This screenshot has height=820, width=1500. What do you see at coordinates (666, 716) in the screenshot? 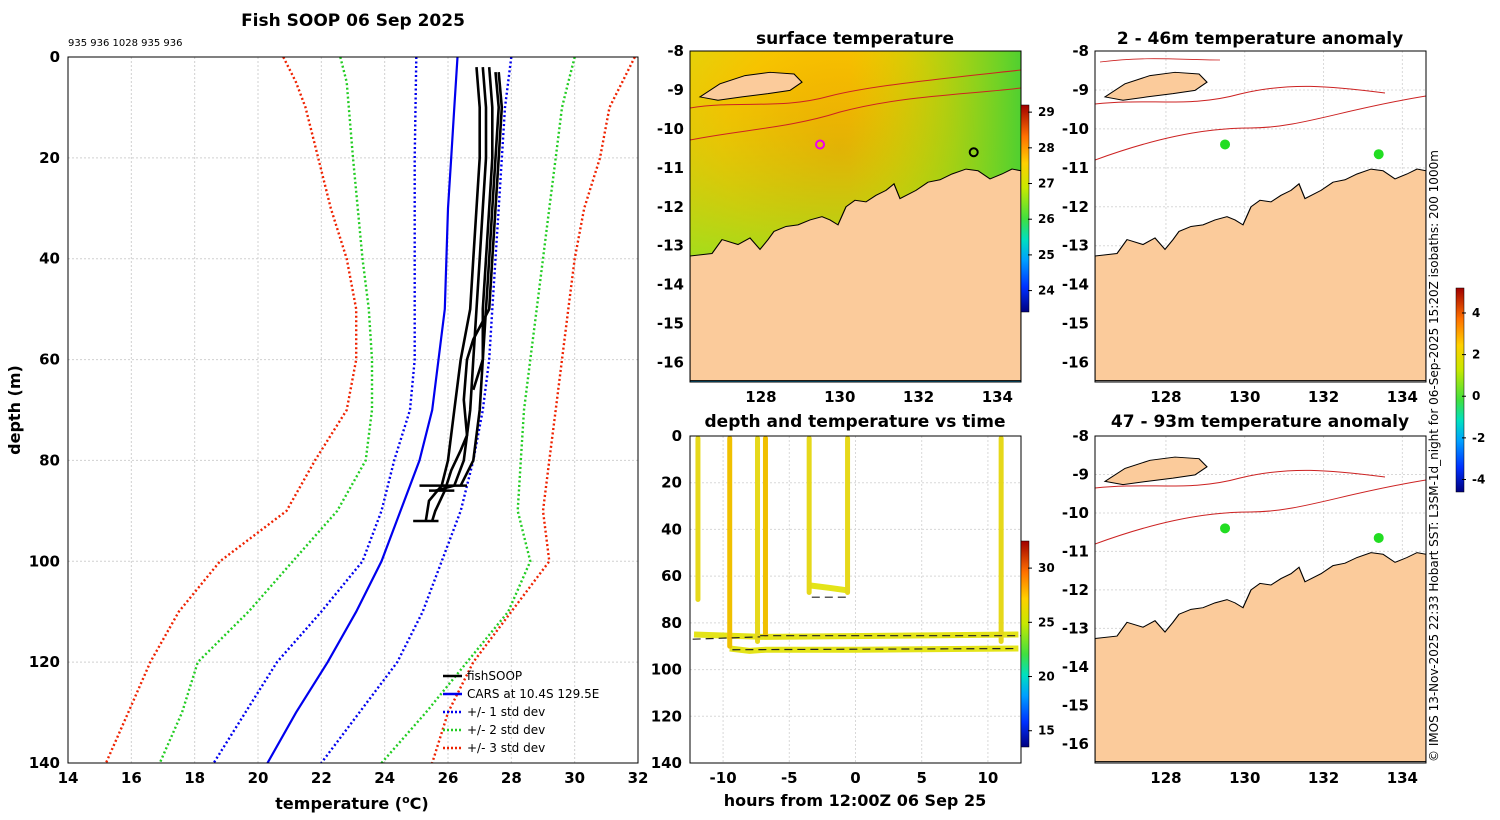
I see `time-depth-ytick: 120` at bounding box center [666, 716].